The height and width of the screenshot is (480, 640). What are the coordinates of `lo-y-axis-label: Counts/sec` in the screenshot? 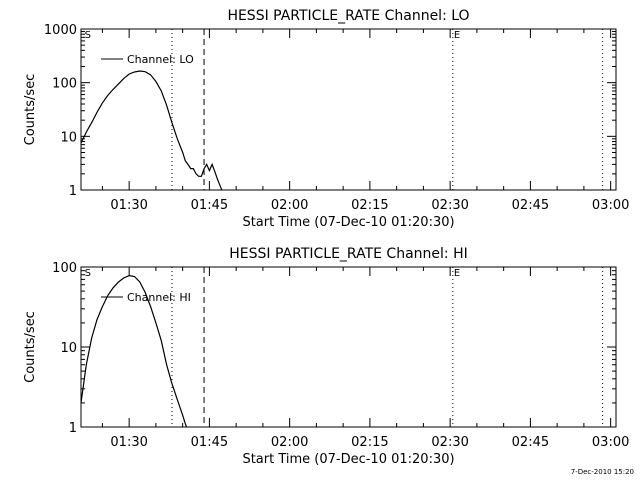 It's located at (30, 110).